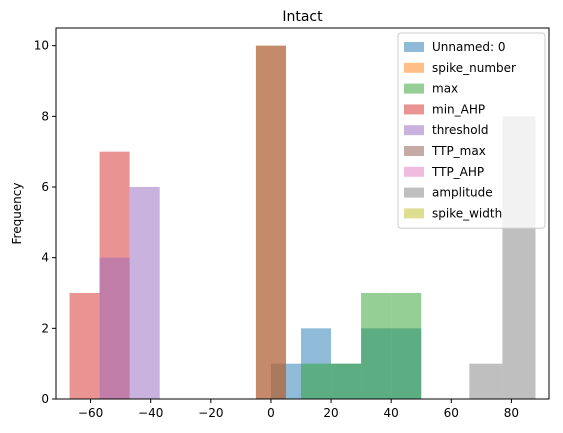 This screenshot has width=563, height=433. I want to click on legend-box, so click(471, 130).